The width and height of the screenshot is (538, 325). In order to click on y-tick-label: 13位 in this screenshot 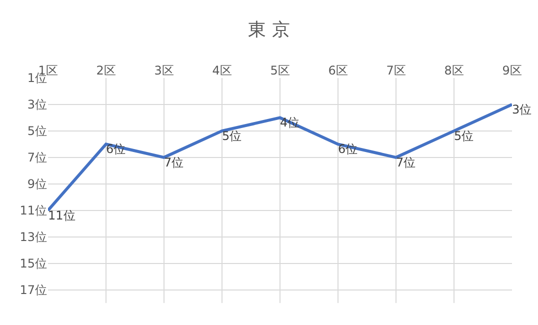, I will do `click(33, 237)`.